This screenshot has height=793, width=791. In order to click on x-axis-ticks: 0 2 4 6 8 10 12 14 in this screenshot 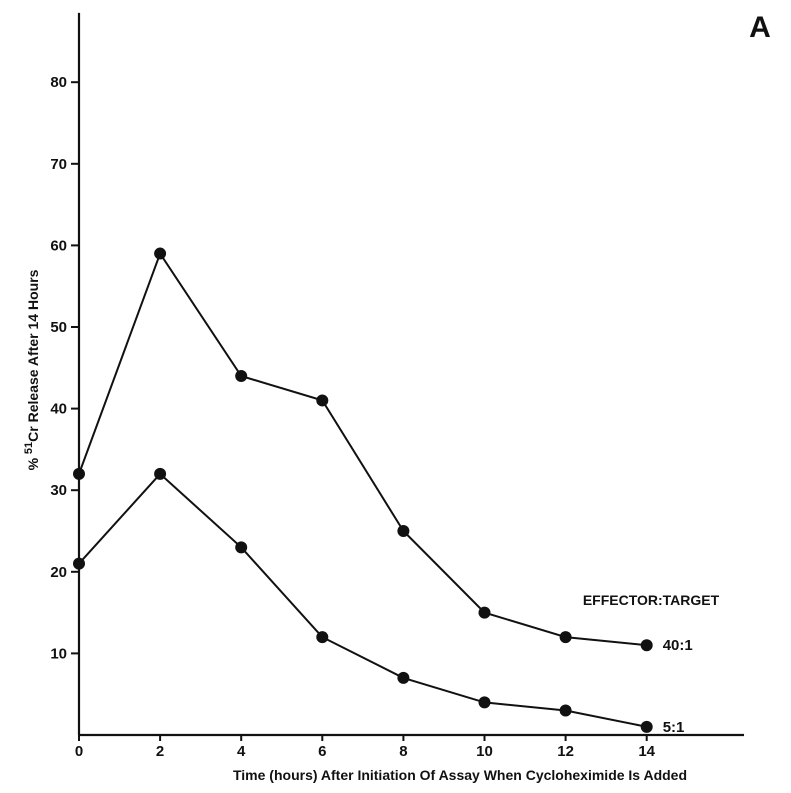, I will do `click(365, 747)`.